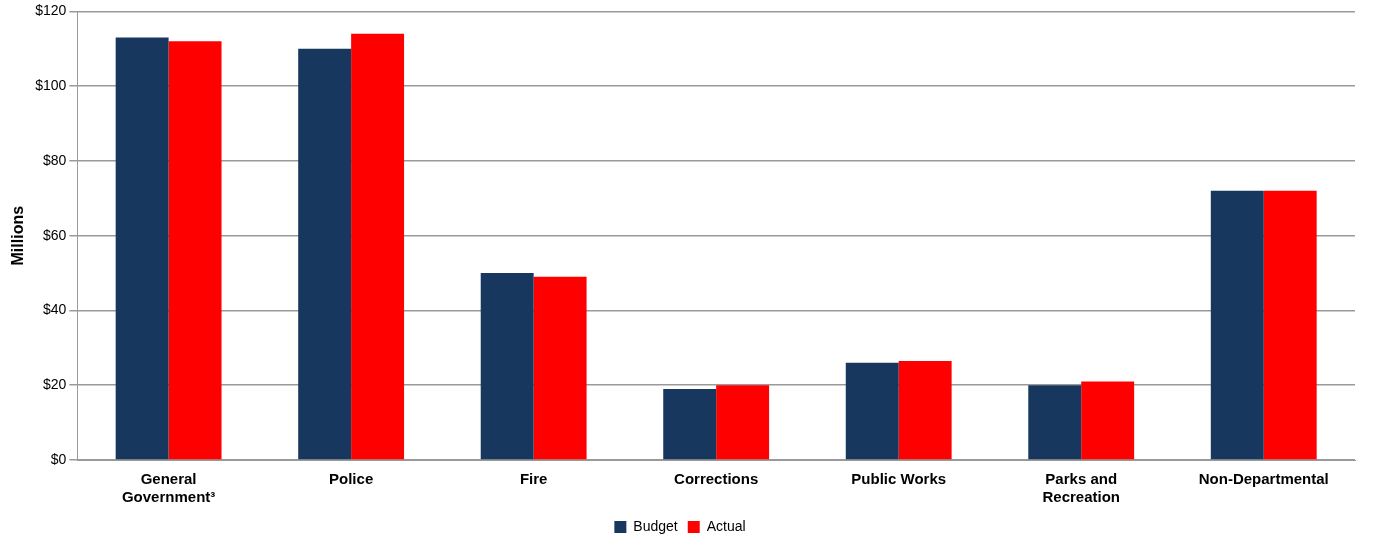 The width and height of the screenshot is (1395, 544). What do you see at coordinates (54, 234) in the screenshot?
I see `y-tick-label: $60` at bounding box center [54, 234].